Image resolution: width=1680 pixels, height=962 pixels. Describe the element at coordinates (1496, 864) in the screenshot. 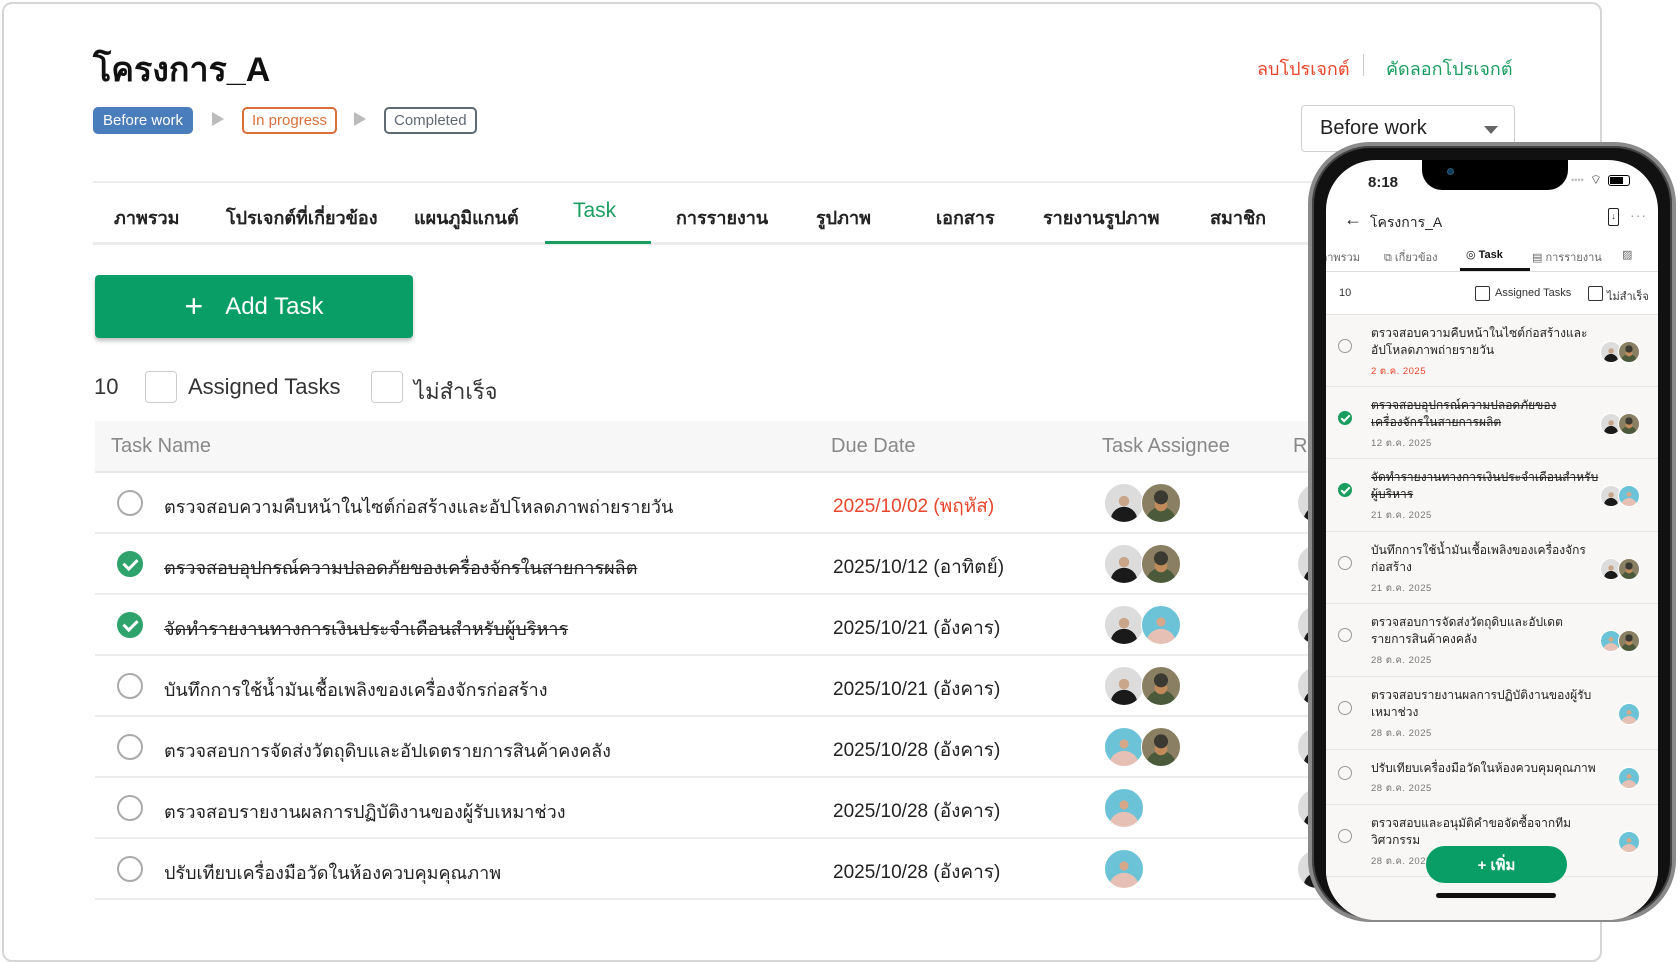

I see `mobile-add-button: + เพิ่ม` at that location.